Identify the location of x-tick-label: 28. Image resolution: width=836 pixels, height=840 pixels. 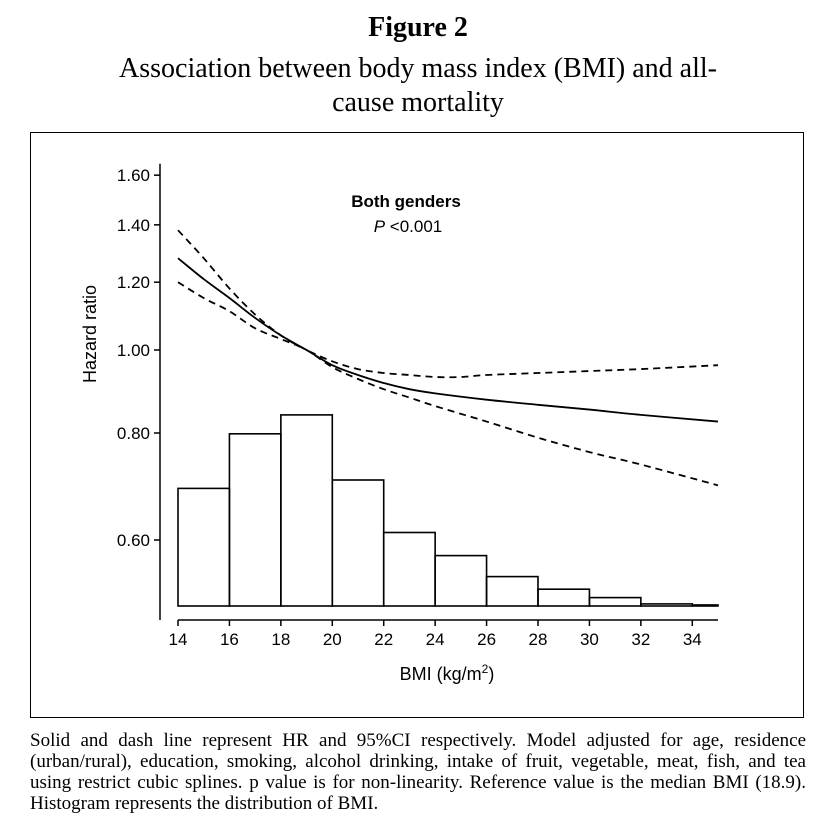
(538, 639).